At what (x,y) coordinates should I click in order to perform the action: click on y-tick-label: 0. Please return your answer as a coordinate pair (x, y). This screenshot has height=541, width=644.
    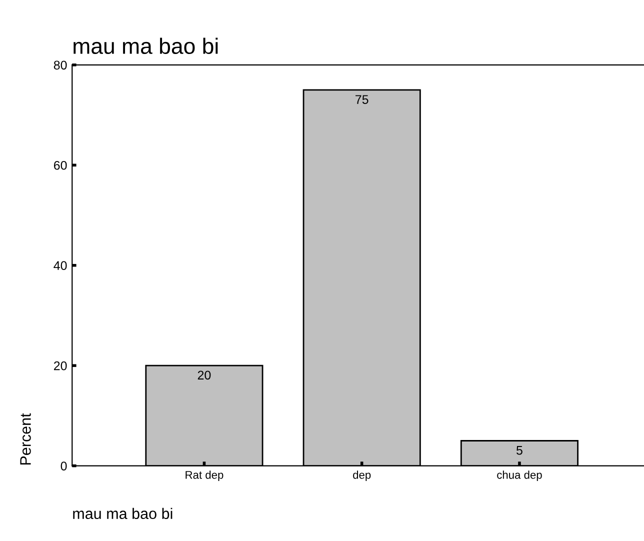
    Looking at the image, I should click on (63, 466).